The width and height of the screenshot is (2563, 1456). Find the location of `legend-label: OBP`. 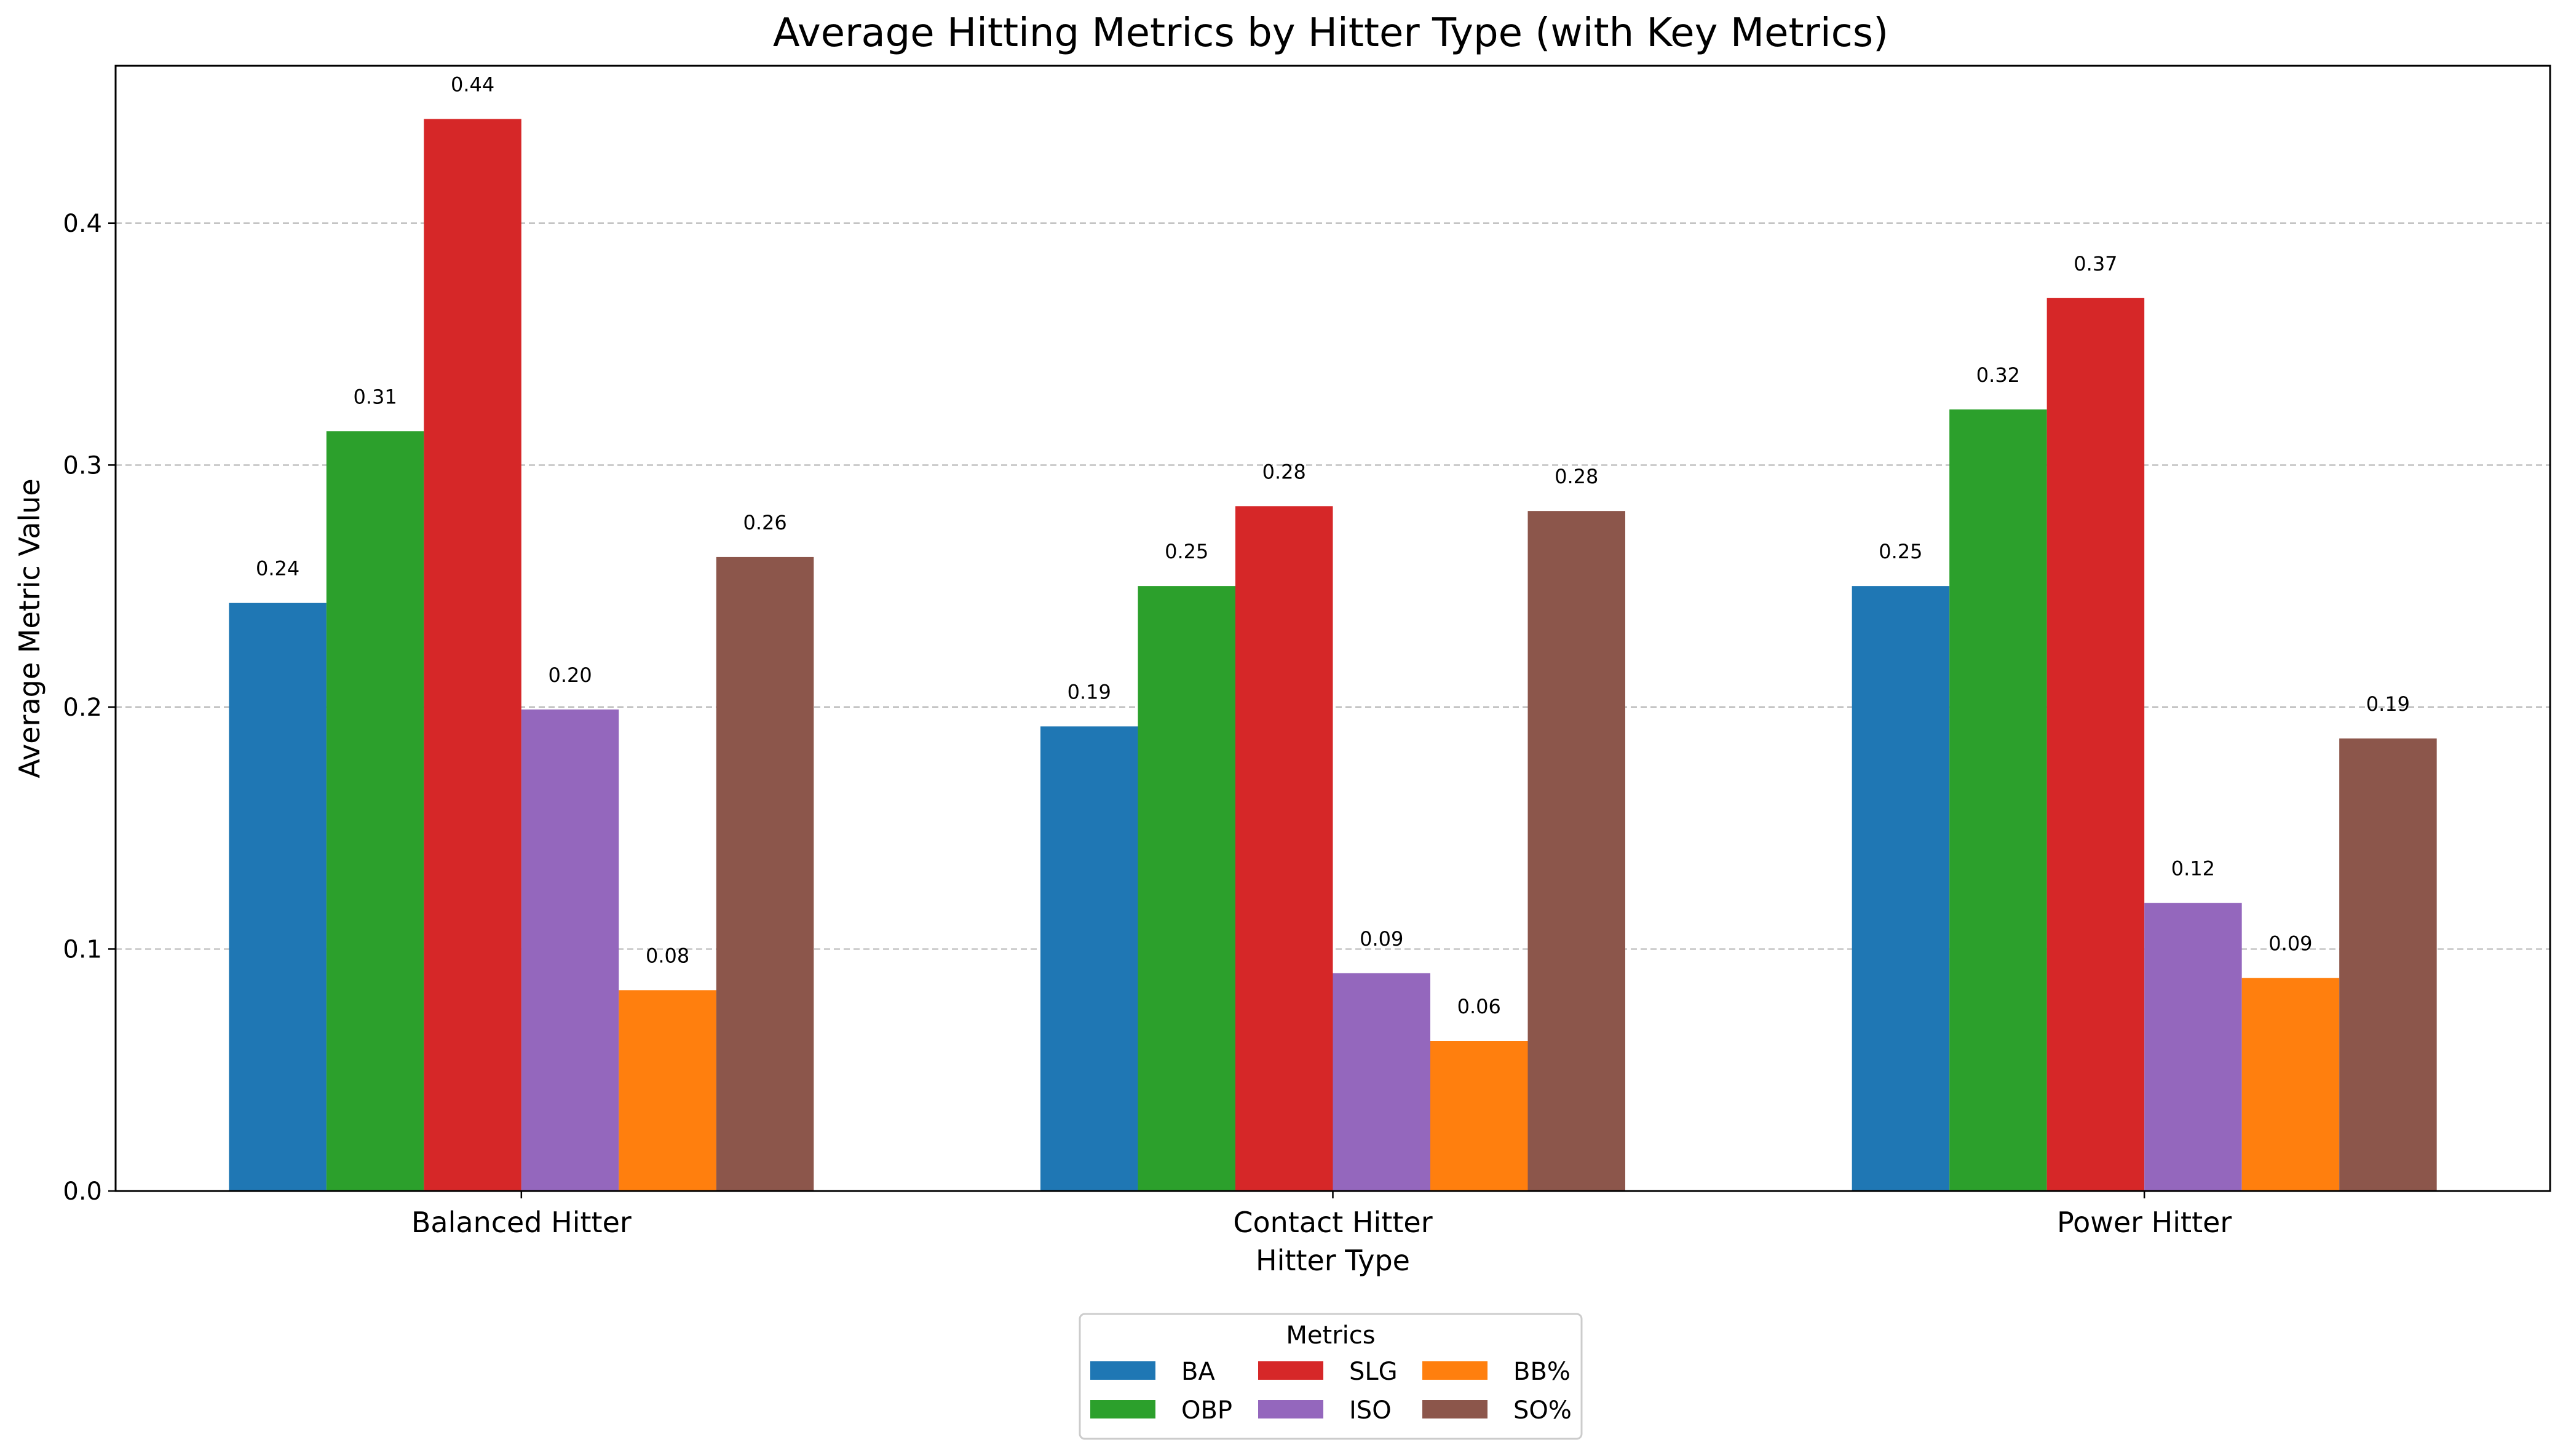

legend-label: OBP is located at coordinates (1206, 1410).